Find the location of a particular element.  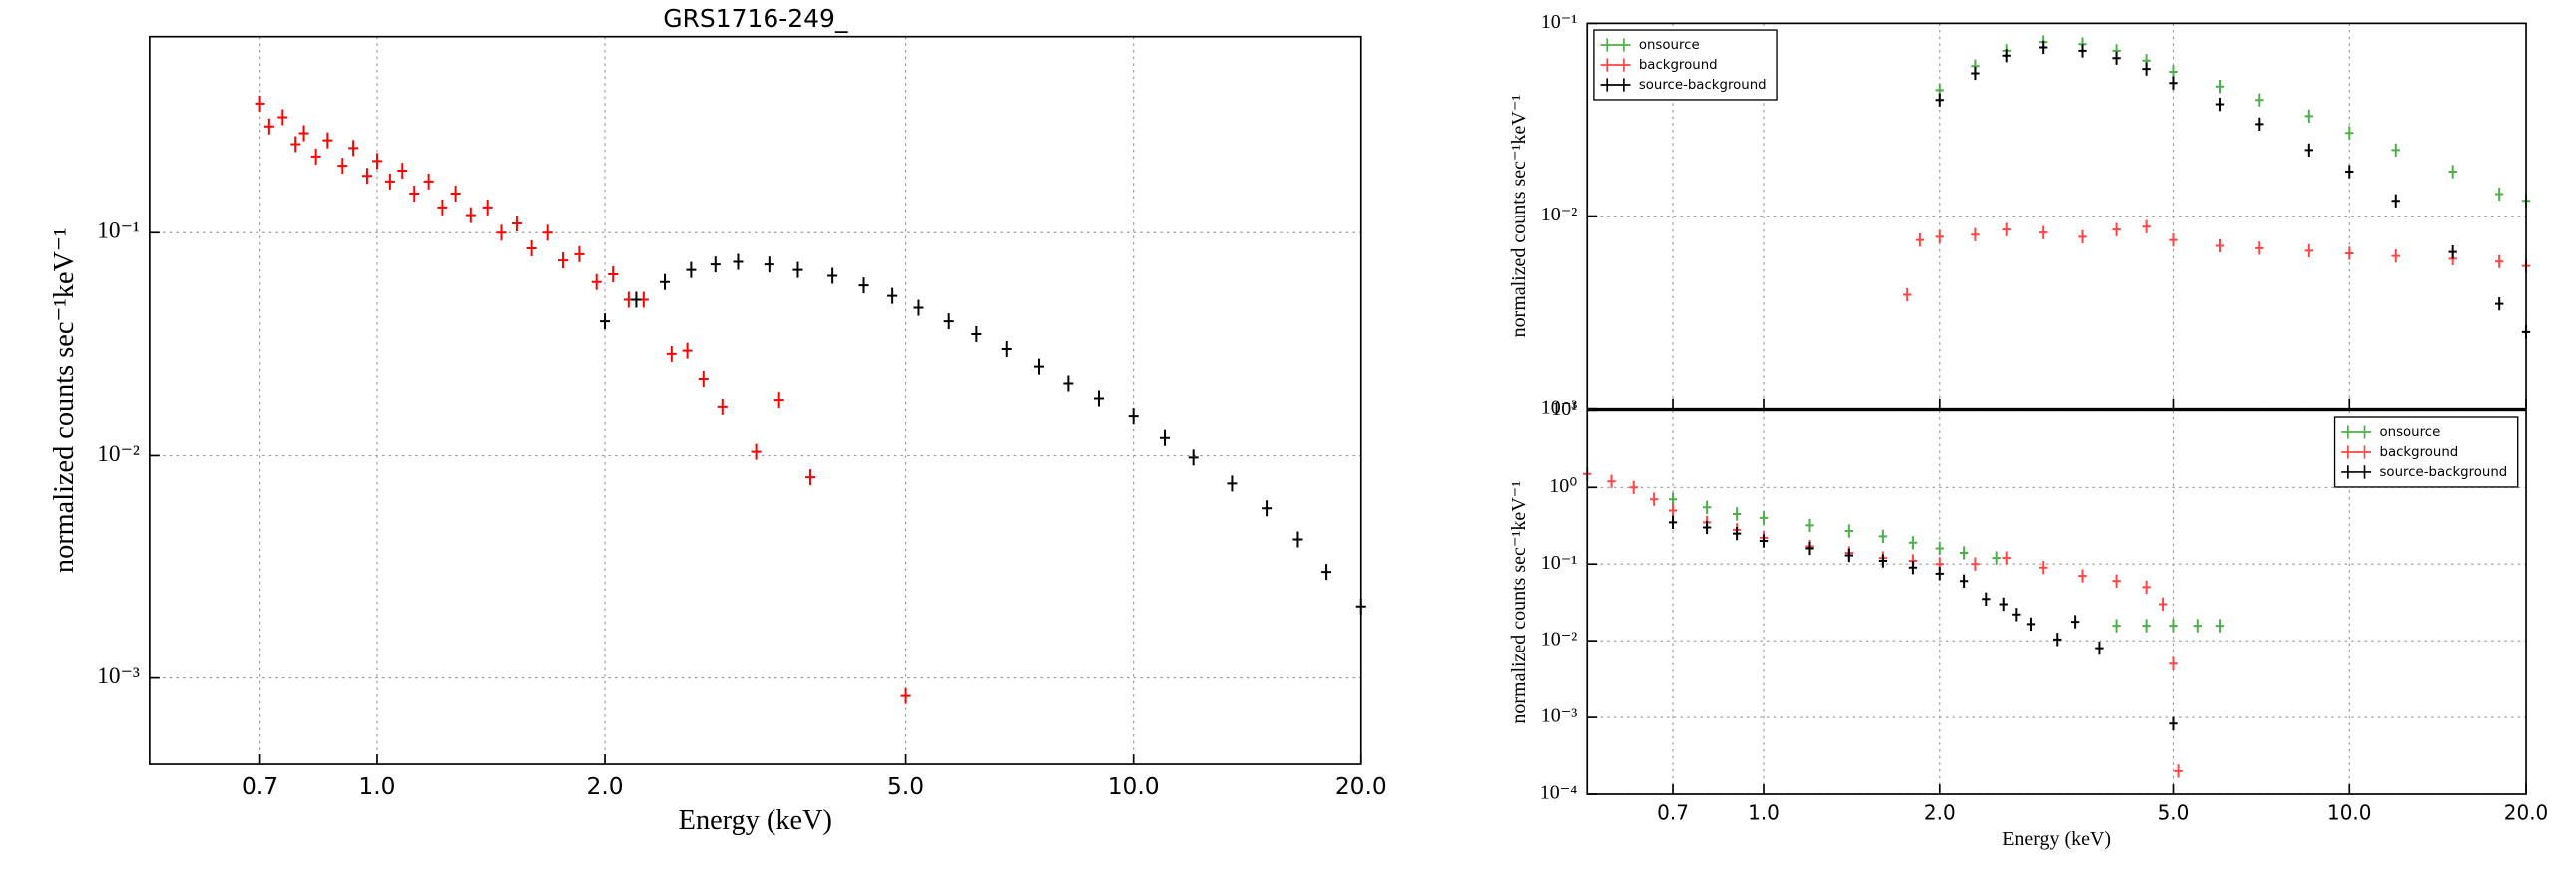

chart-title: GRS1716-249_ is located at coordinates (756, 18).